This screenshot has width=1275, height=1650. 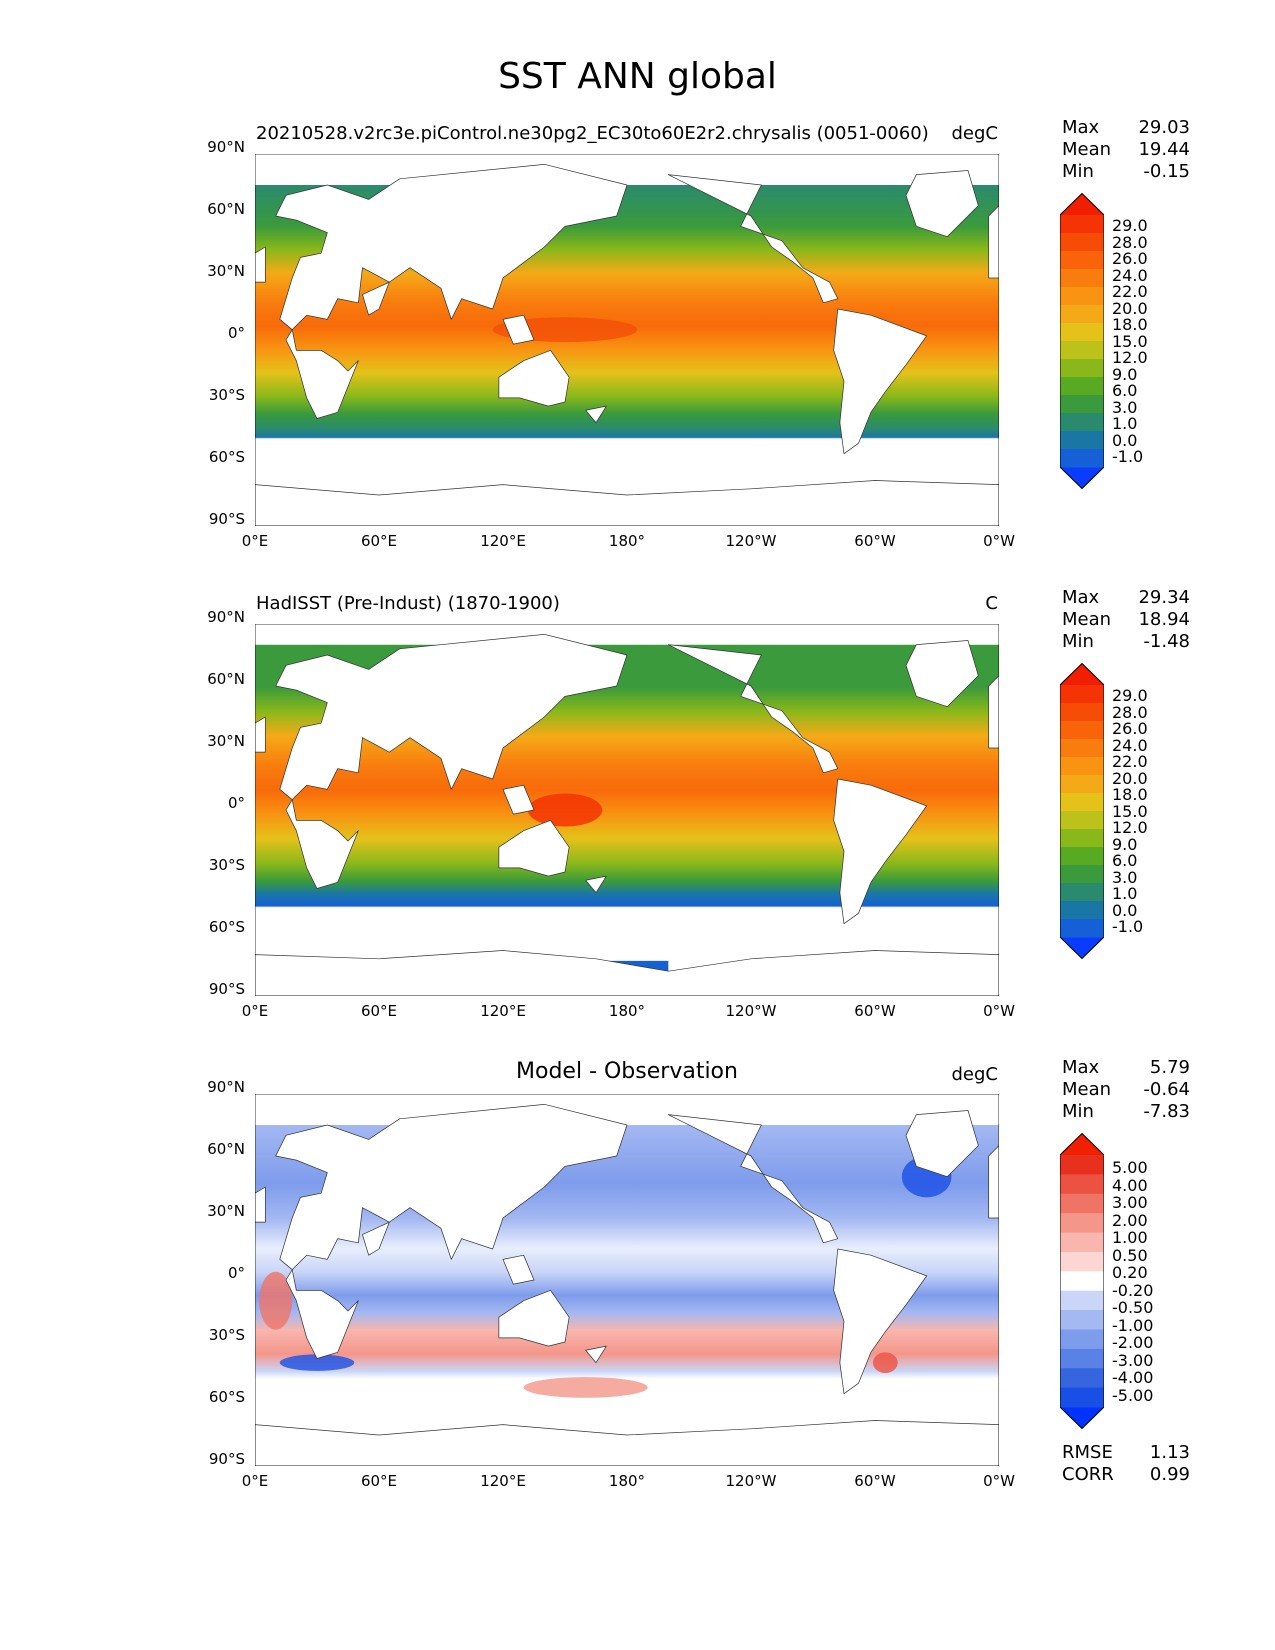 I want to click on colorbar-tick-label: -0.20, so click(x=1133, y=1290).